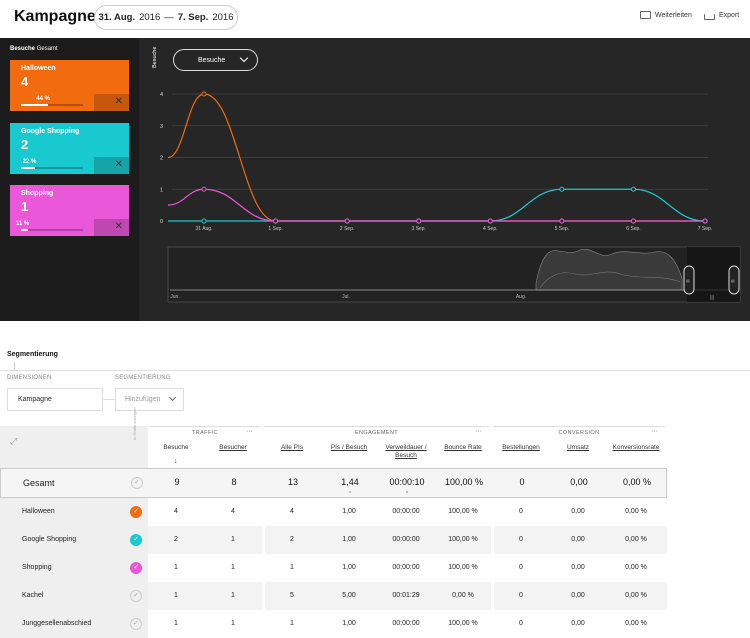 This screenshot has width=750, height=638. I want to click on x-tick-label: 6 Sep., so click(633, 229).